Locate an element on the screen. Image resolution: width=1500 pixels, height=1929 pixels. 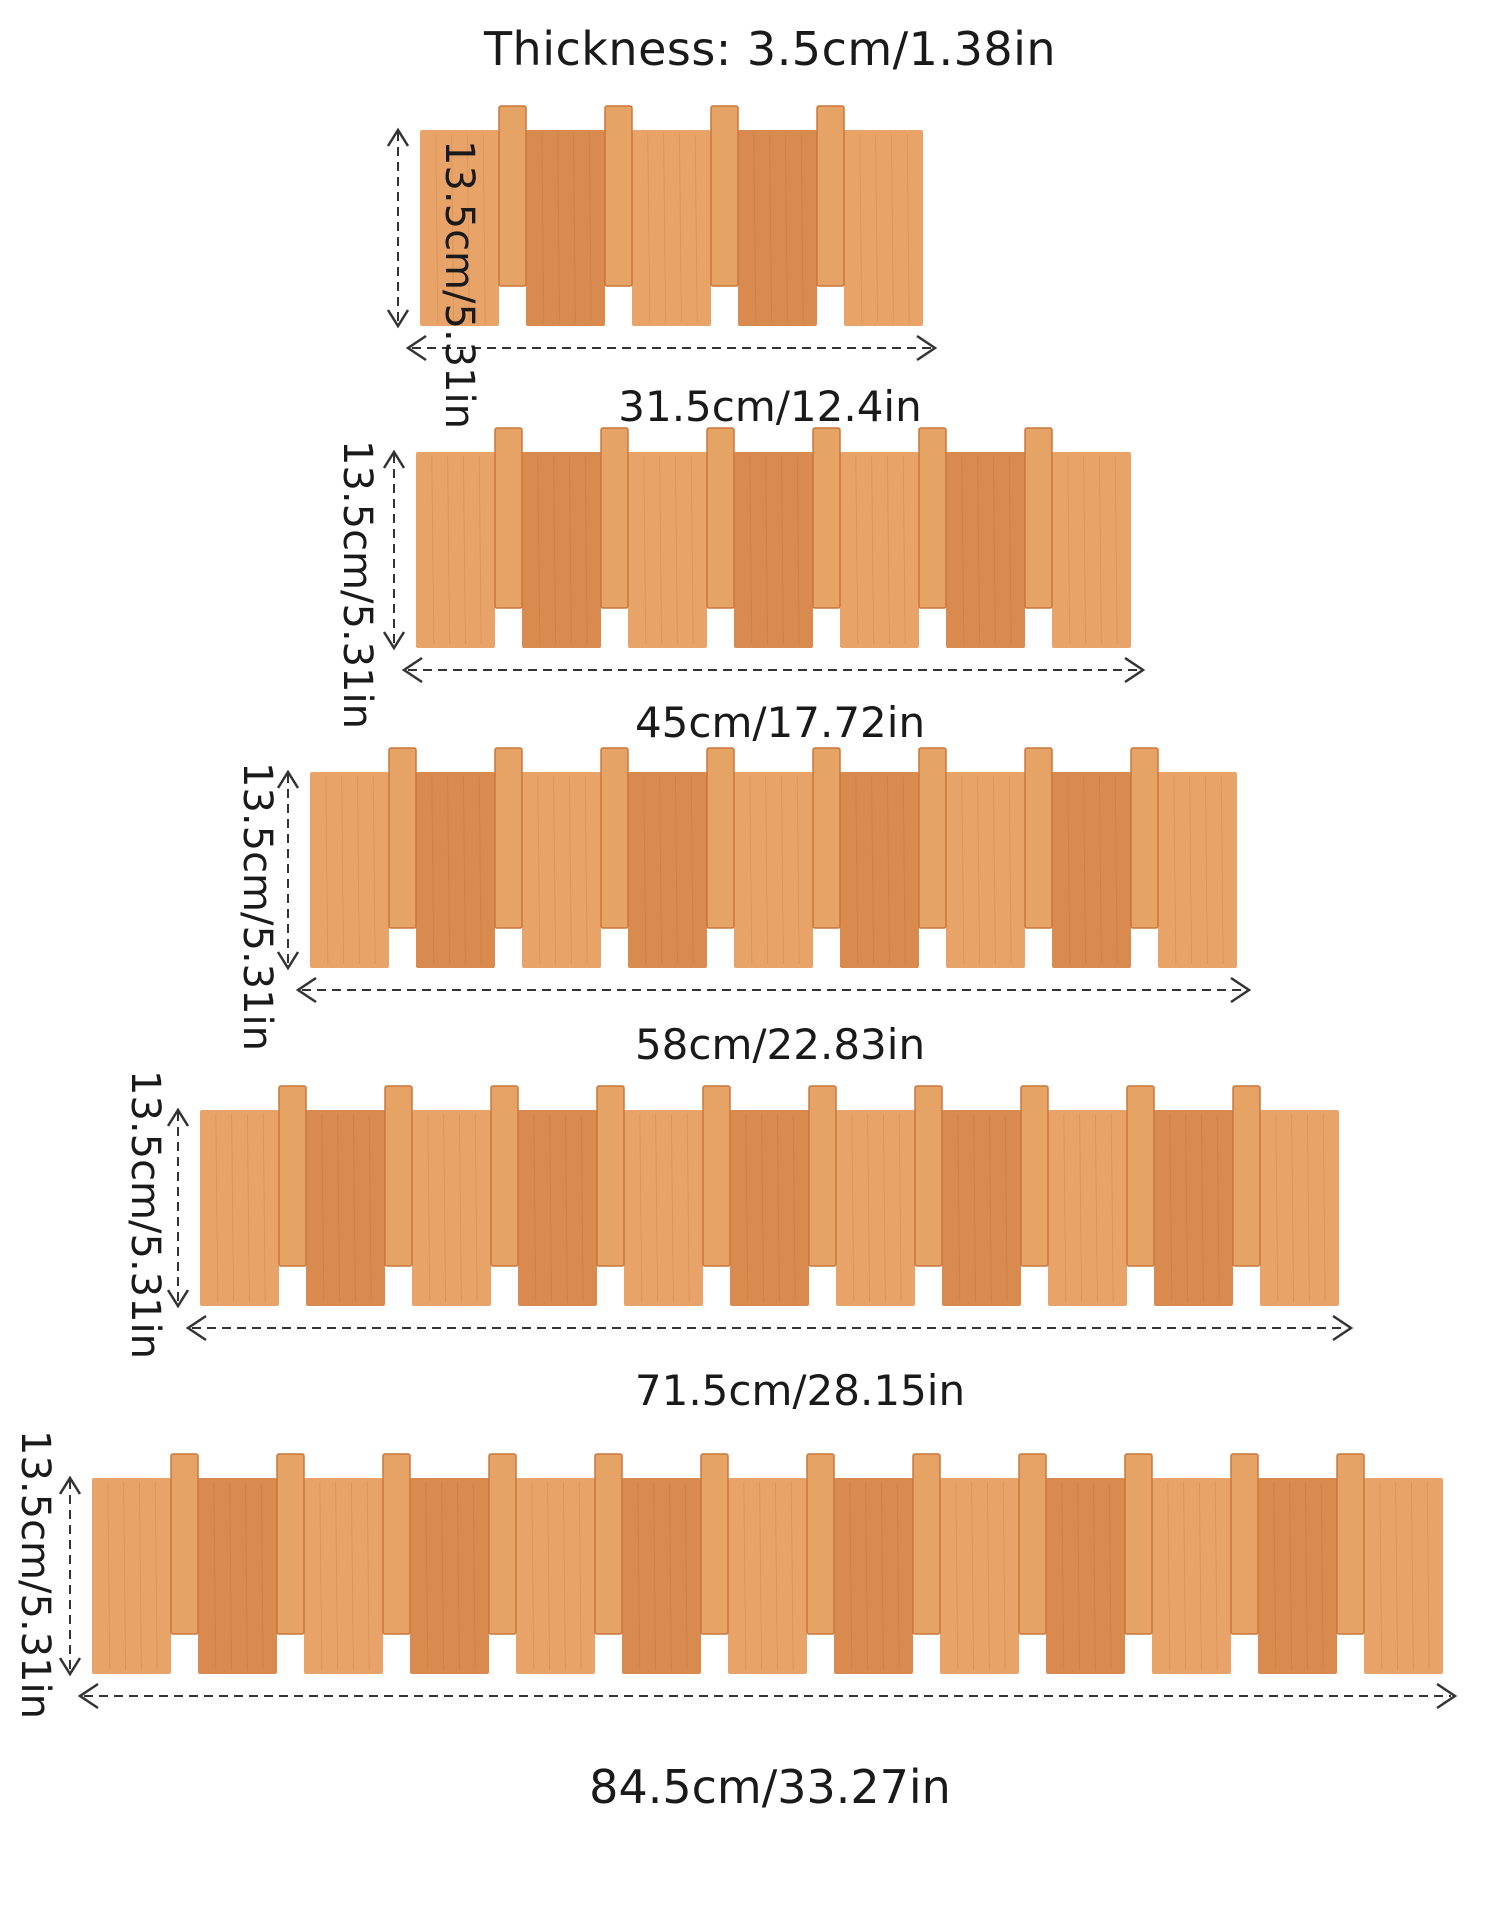
width-dimension-label: 84.5cm/33.27in is located at coordinates (770, 1787).